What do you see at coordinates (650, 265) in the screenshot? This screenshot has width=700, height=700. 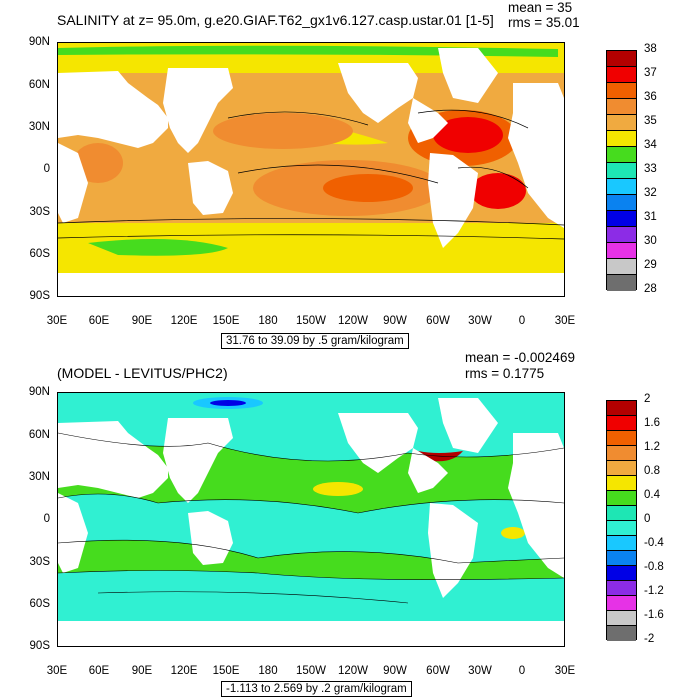 I see `colorbar-label: 29` at bounding box center [650, 265].